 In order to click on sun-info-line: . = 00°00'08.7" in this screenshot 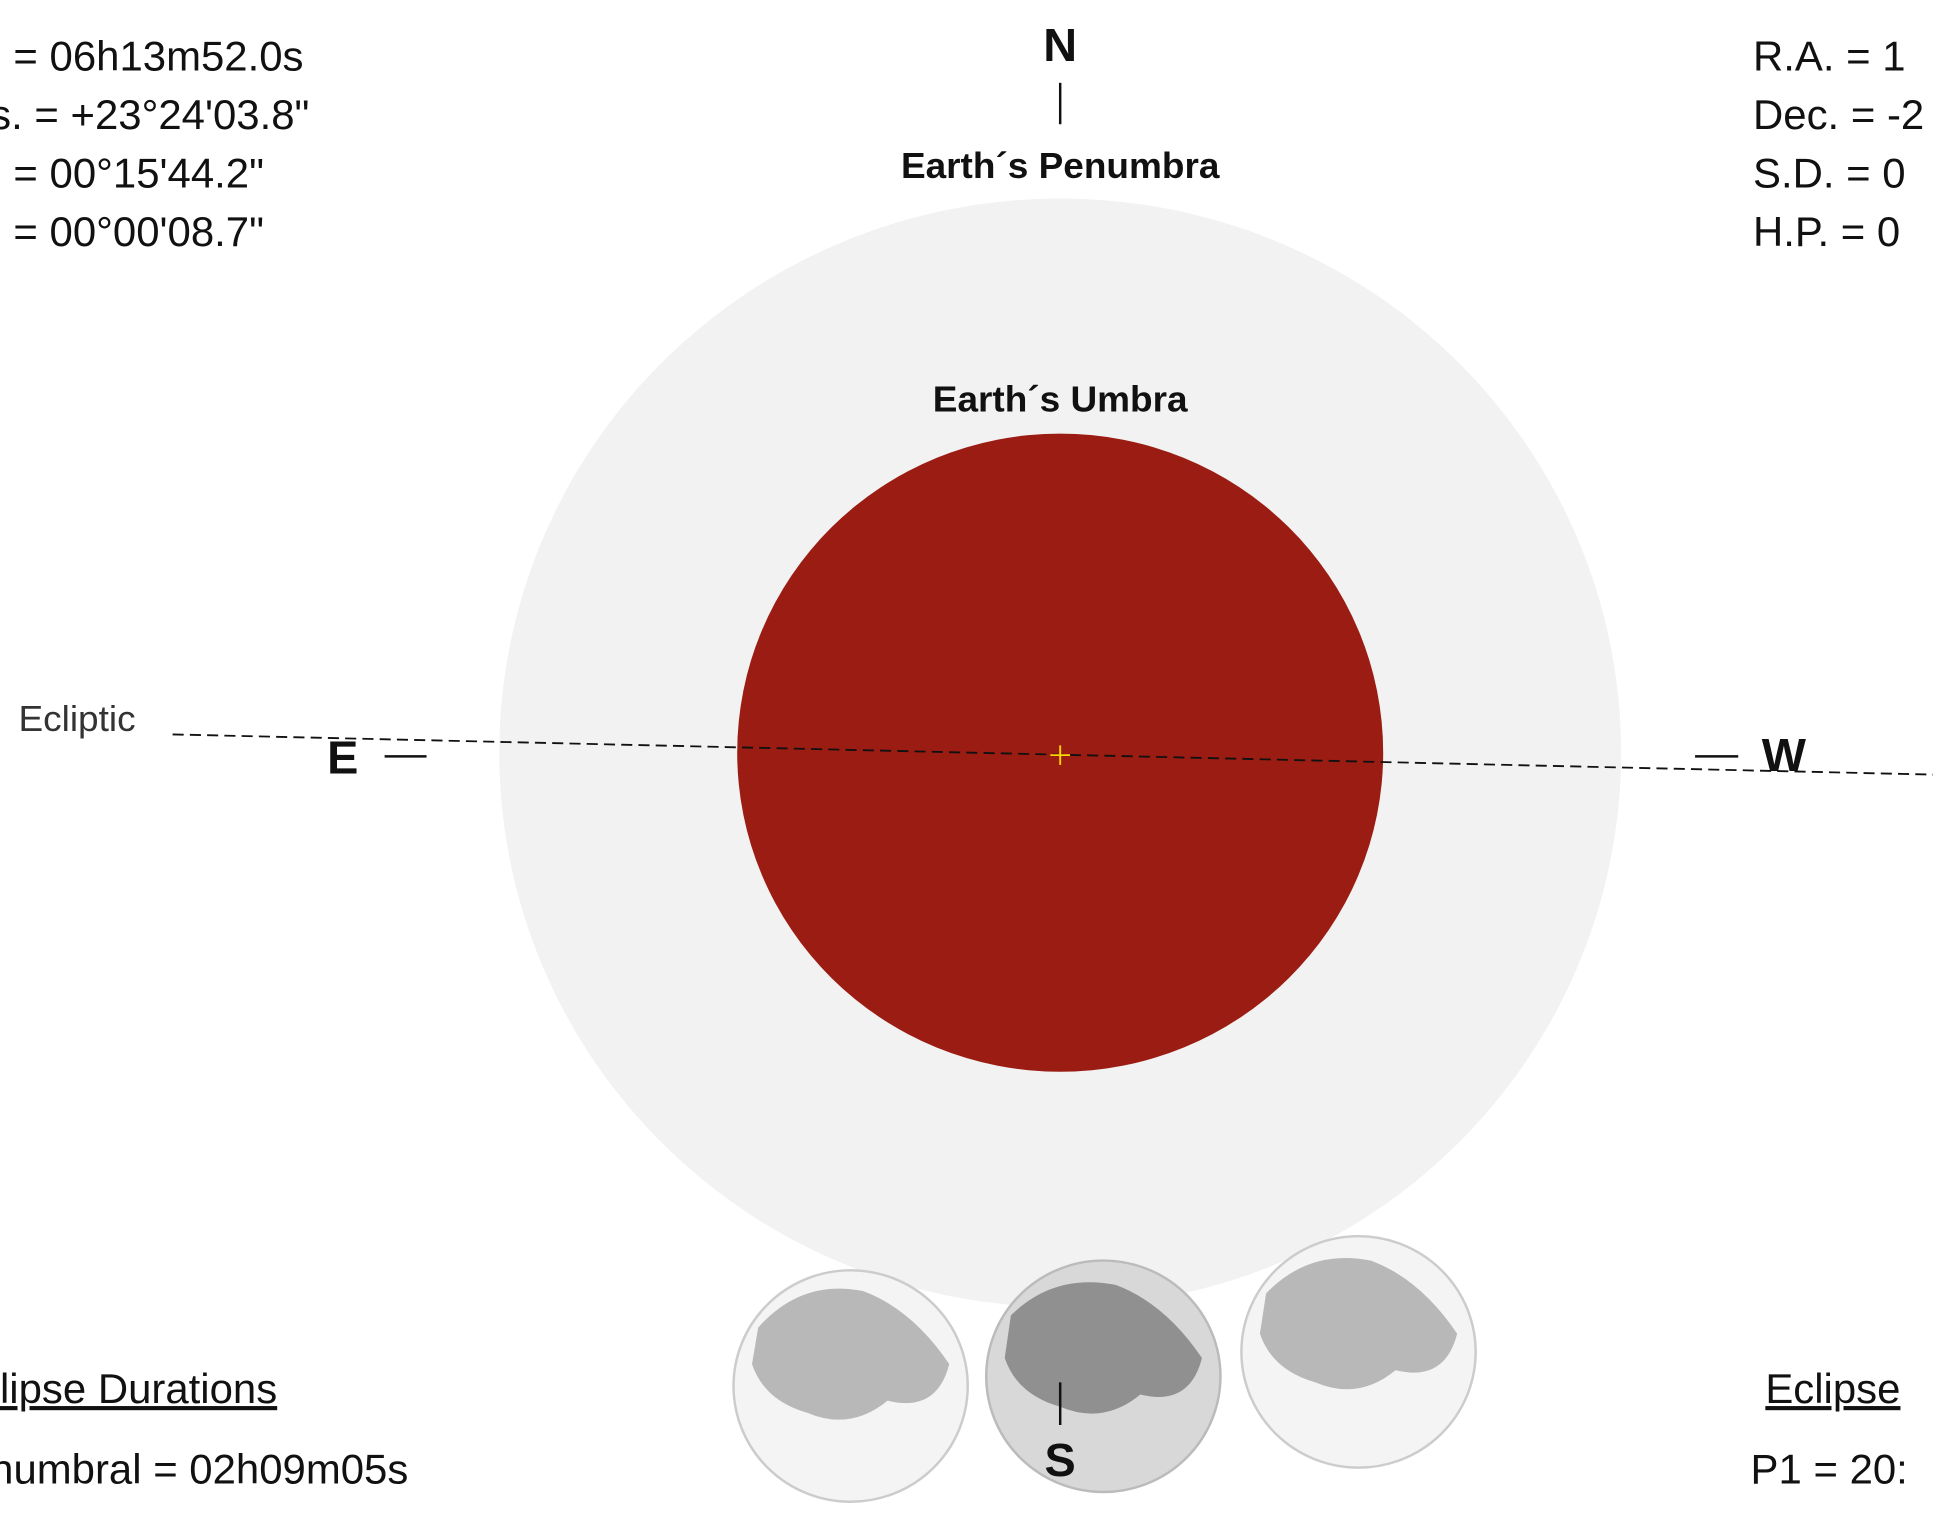, I will do `click(132, 231)`.